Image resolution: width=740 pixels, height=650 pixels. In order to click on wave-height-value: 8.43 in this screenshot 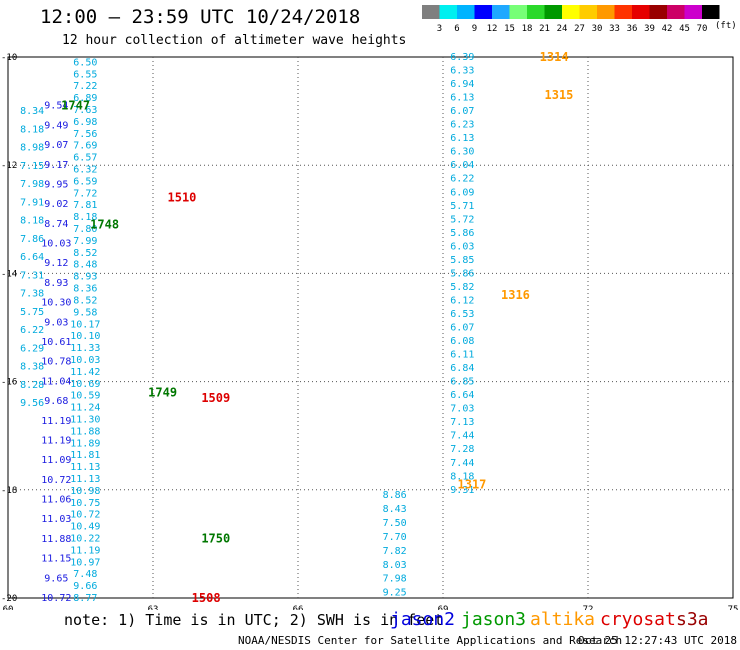, I will do `click(395, 509)`.